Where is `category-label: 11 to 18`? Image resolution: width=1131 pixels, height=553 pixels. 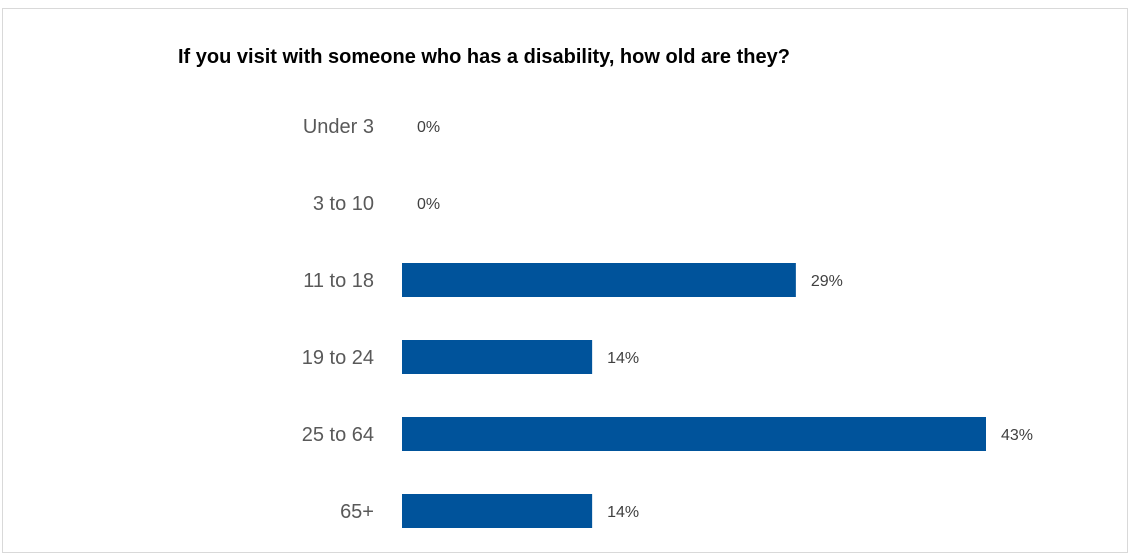
category-label: 11 to 18 is located at coordinates (338, 281).